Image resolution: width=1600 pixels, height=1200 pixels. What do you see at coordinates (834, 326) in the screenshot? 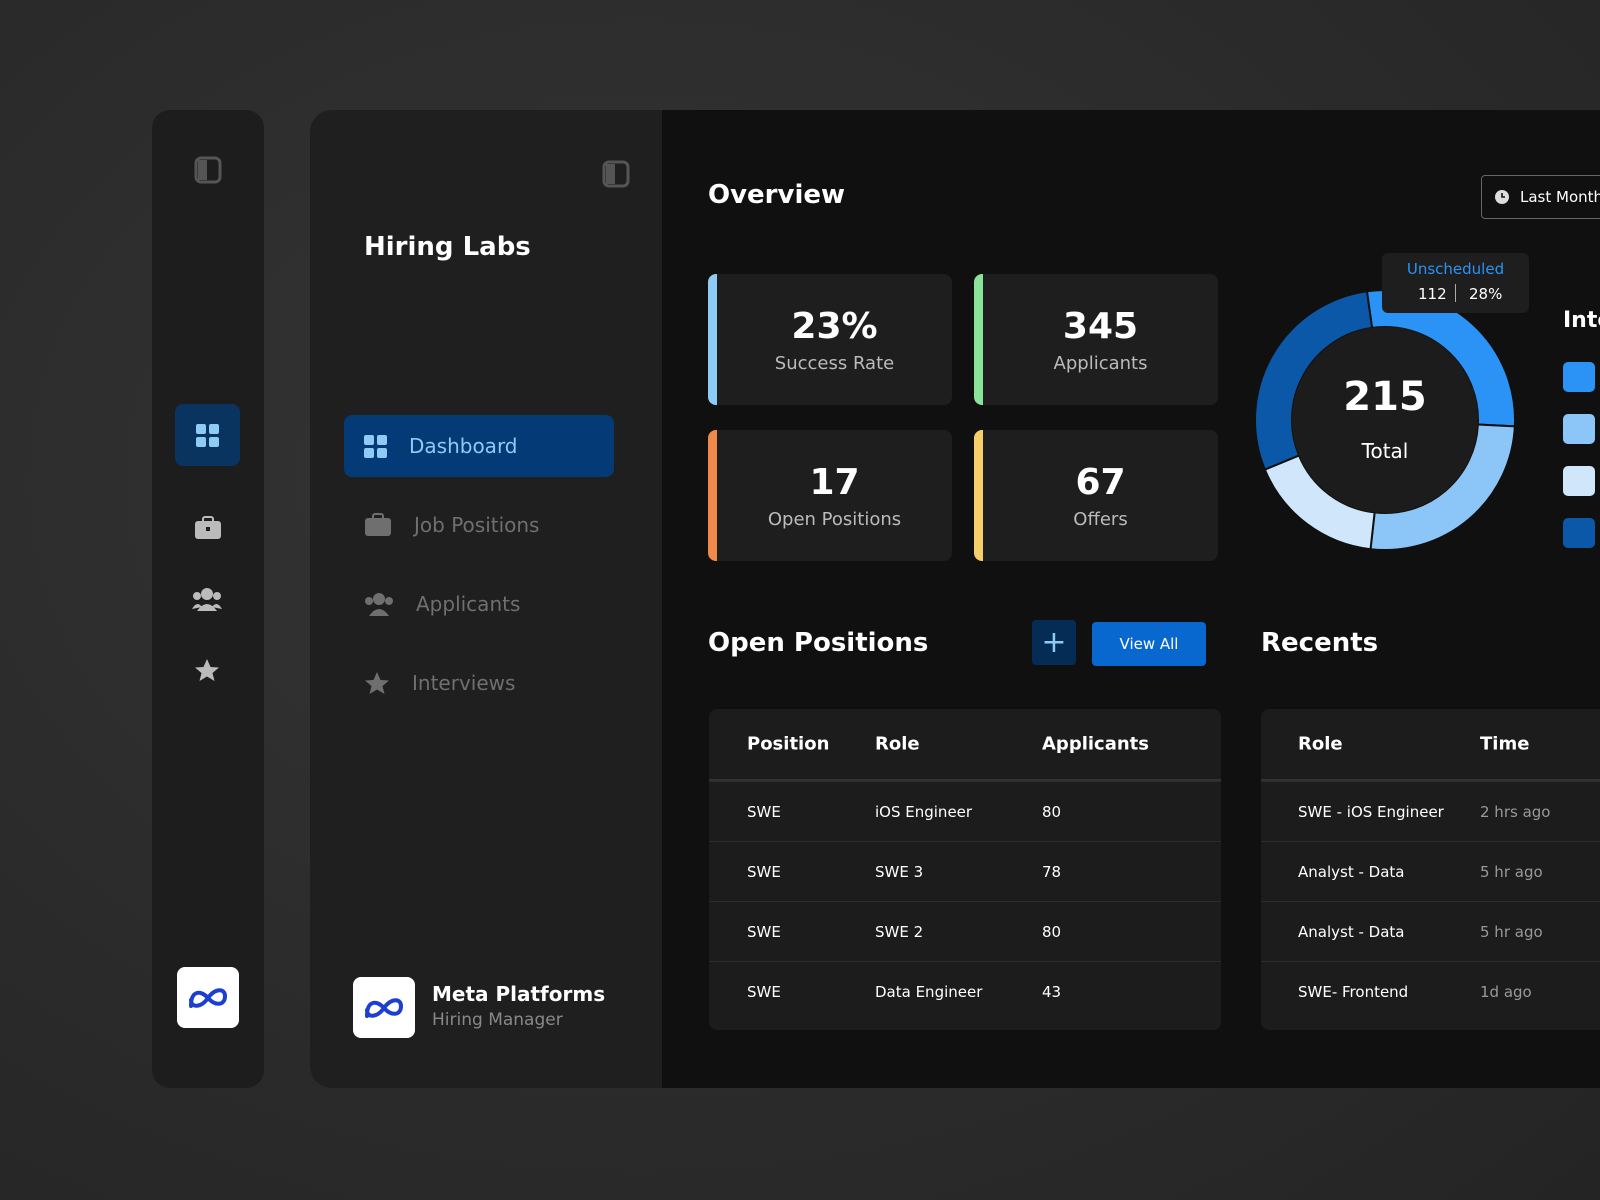
I see `stat-value: 23%` at bounding box center [834, 326].